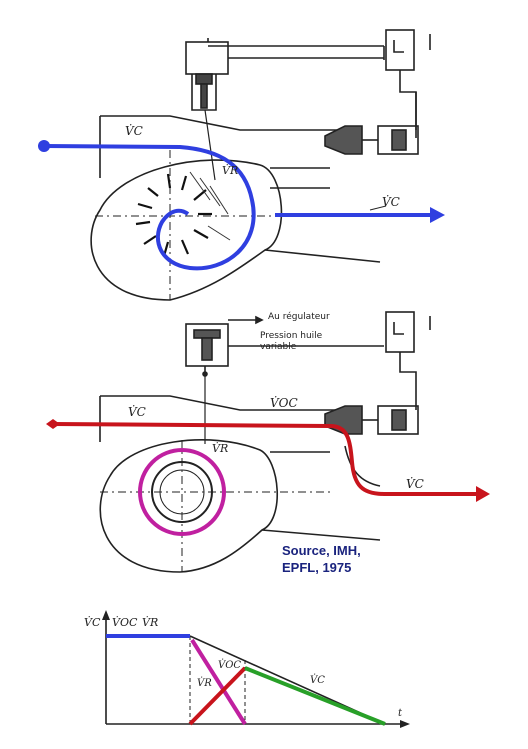 The image size is (528, 749). What do you see at coordinates (400, 50) in the screenshot?
I see `top-regulator-box` at bounding box center [400, 50].